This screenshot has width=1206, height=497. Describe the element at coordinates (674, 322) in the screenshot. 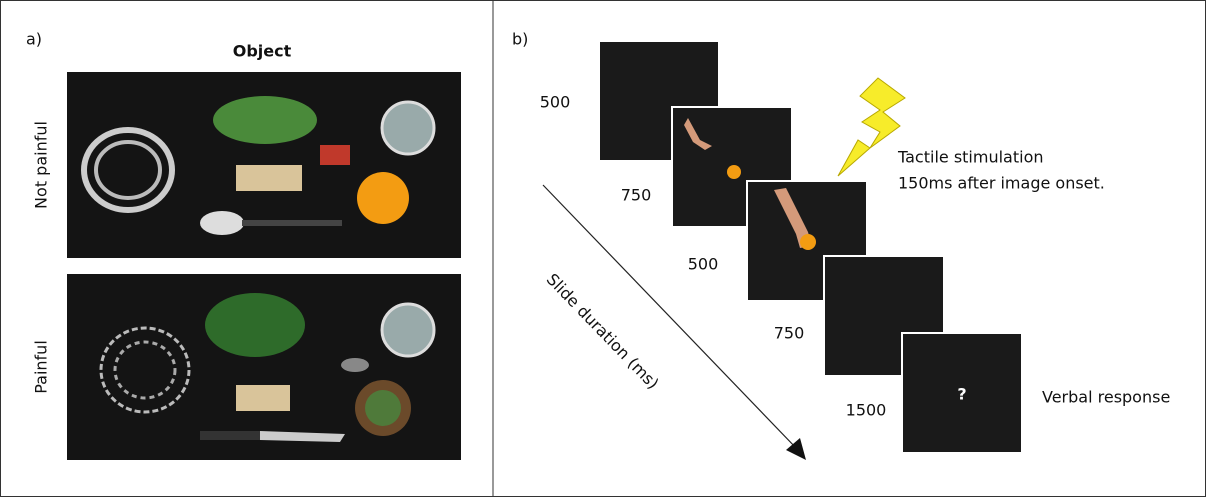

I see `time-arrow` at that location.